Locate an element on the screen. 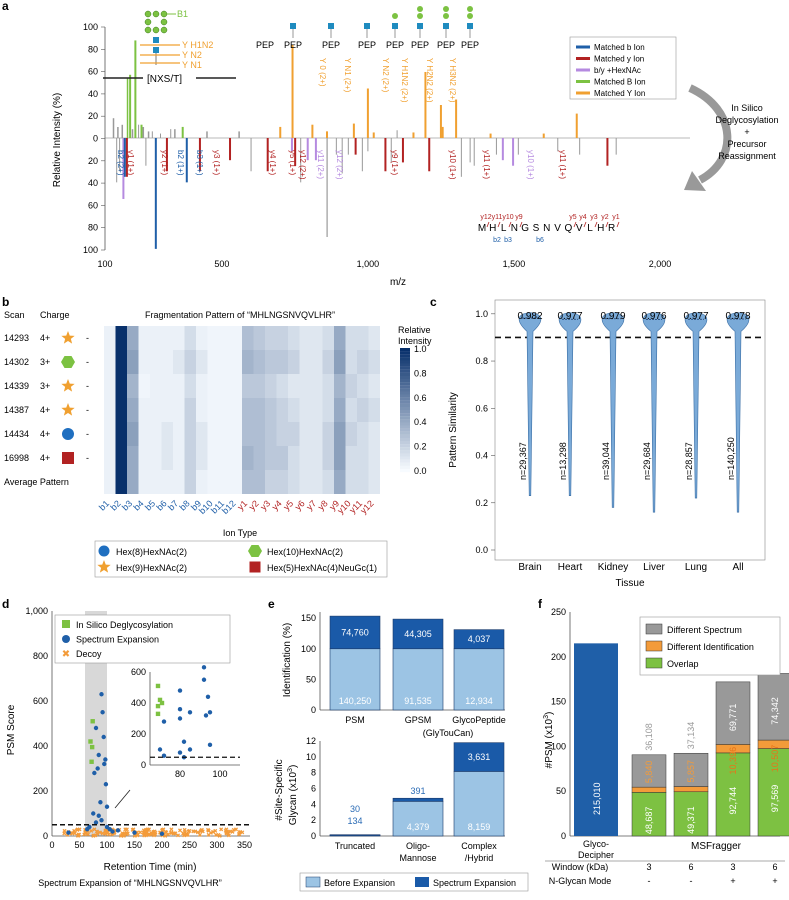 Image resolution: width=789 pixels, height=900 pixels. median-value: 0.976 is located at coordinates (653, 316).